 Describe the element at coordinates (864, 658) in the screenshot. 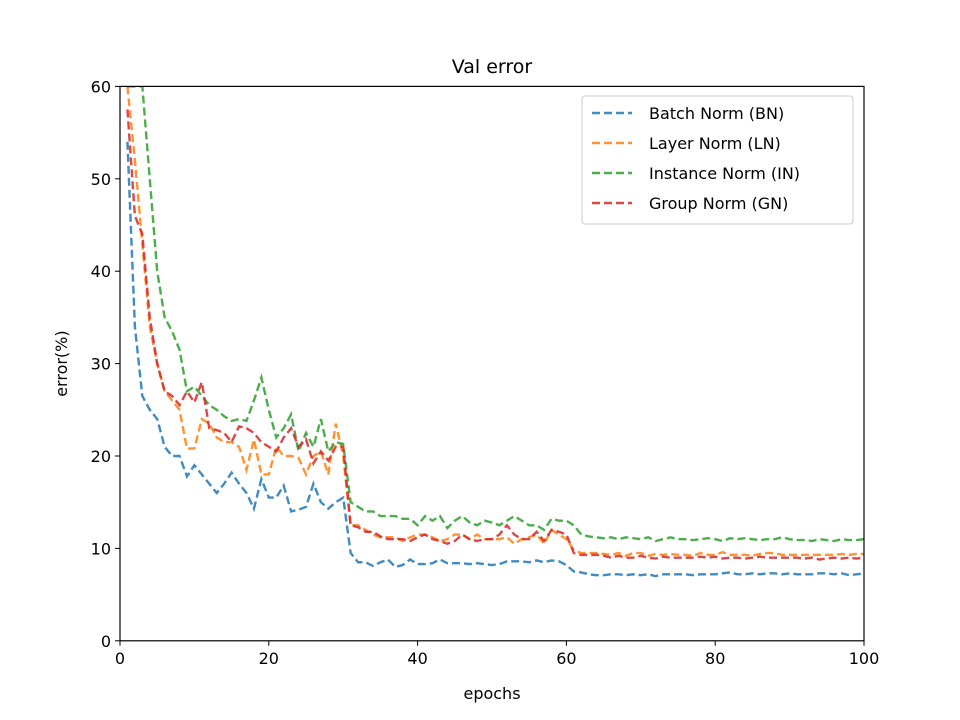

I see `x-tick-label: 100` at that location.